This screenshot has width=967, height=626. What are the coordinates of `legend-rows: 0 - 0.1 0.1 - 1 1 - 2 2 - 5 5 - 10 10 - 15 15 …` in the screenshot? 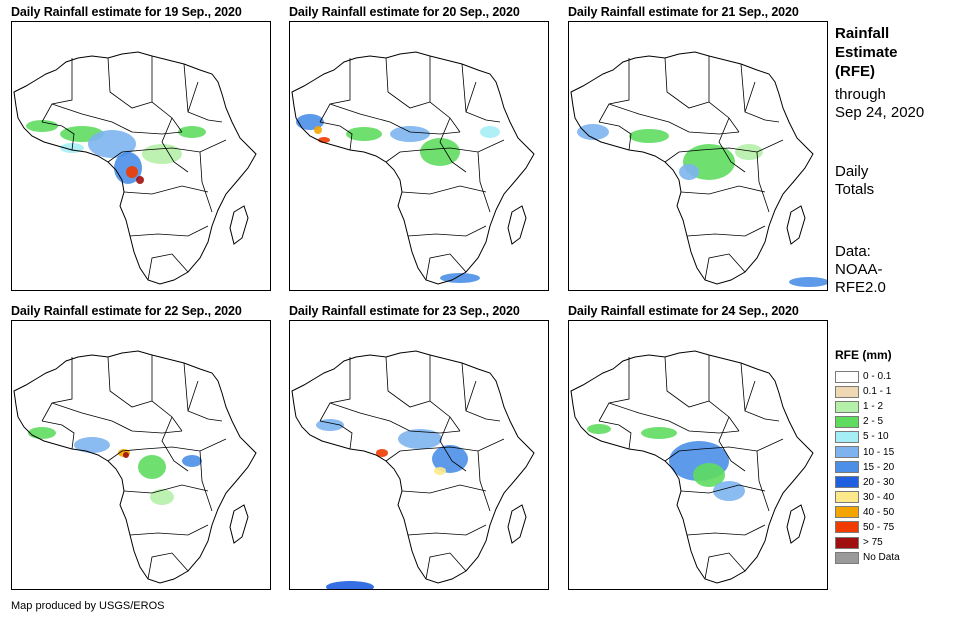 It's located at (867, 467).